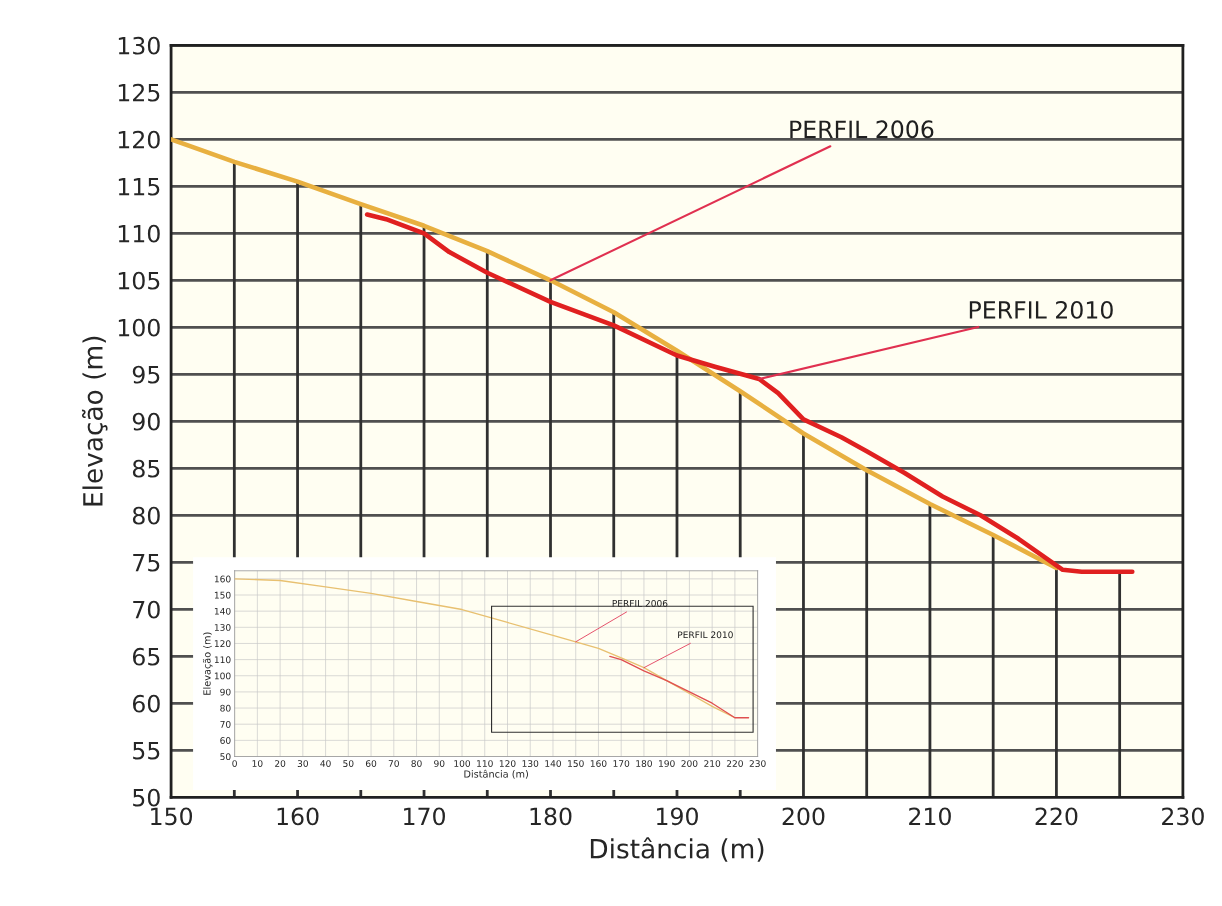 The width and height of the screenshot is (1222, 906). What do you see at coordinates (222, 611) in the screenshot?
I see `y-tick-label: 140` at bounding box center [222, 611].